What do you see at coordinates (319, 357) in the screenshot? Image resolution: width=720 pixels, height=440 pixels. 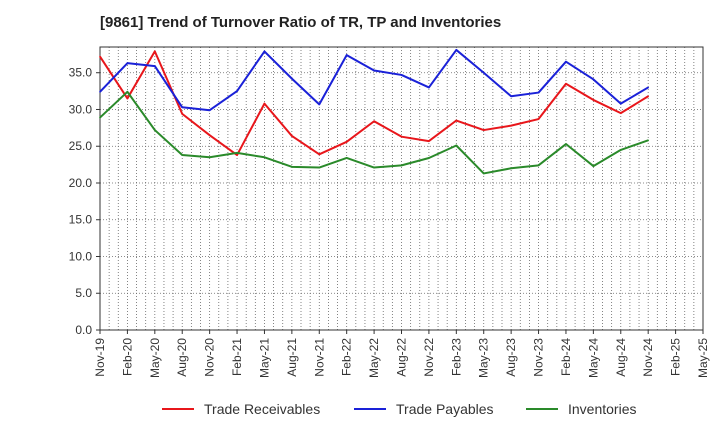 I see `x-tick-label: Nov-21` at bounding box center [319, 357].